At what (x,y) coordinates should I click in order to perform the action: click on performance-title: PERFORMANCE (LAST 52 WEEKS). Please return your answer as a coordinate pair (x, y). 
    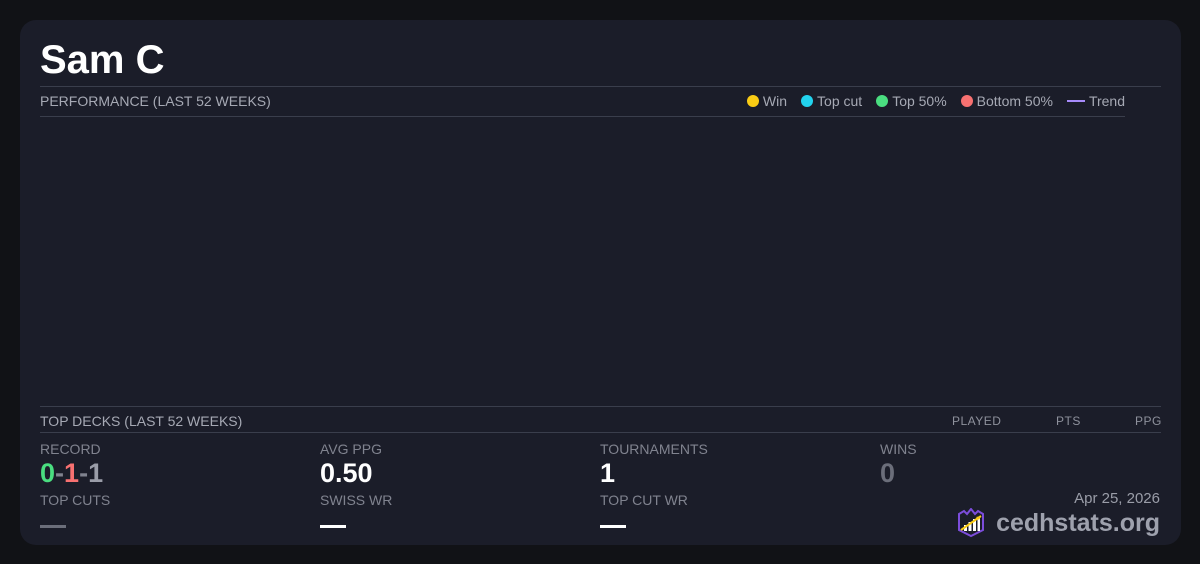
    Looking at the image, I should click on (155, 101).